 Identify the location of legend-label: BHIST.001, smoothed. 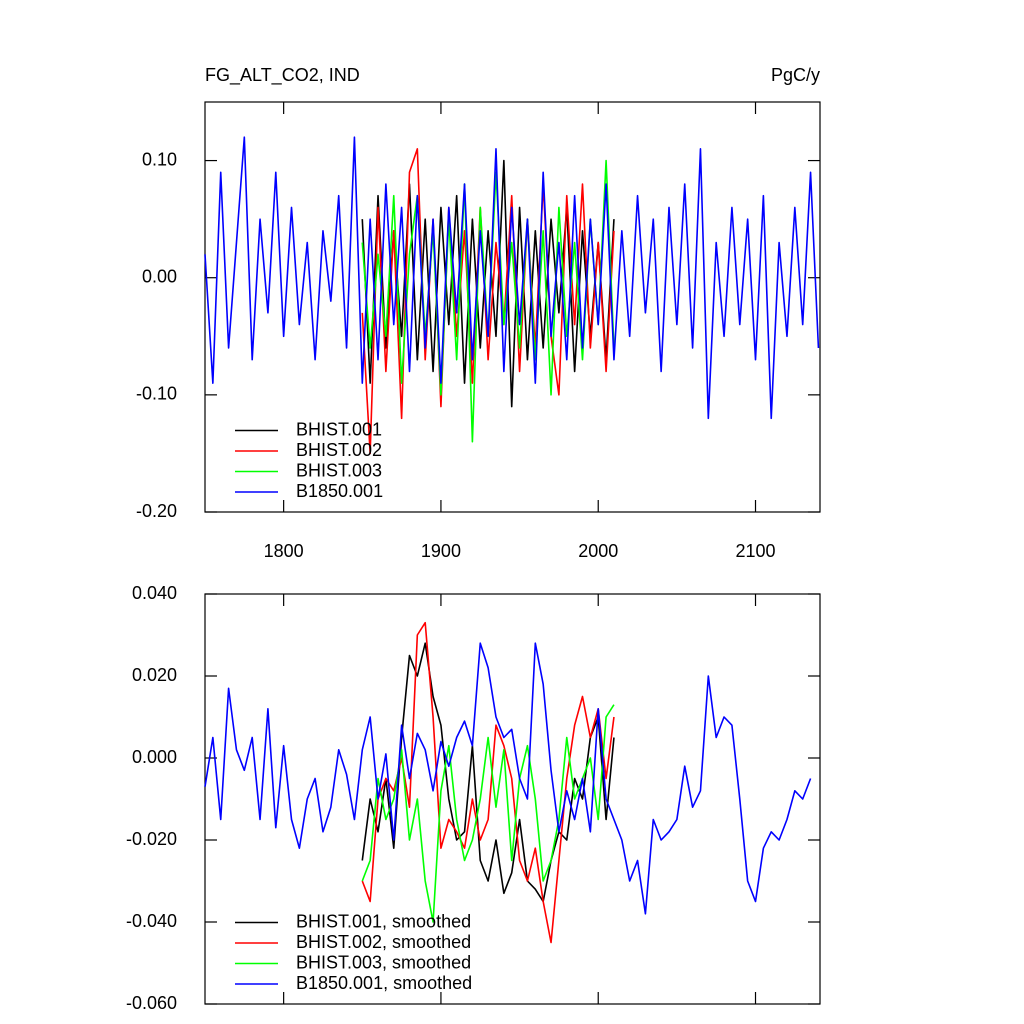
(383, 921).